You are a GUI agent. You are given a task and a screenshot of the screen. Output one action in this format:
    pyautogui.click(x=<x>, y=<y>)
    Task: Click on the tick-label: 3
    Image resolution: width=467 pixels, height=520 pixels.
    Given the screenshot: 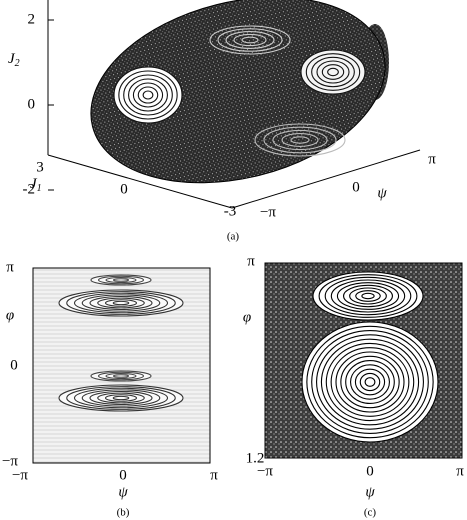 What is the action you would take?
    pyautogui.click(x=40, y=167)
    